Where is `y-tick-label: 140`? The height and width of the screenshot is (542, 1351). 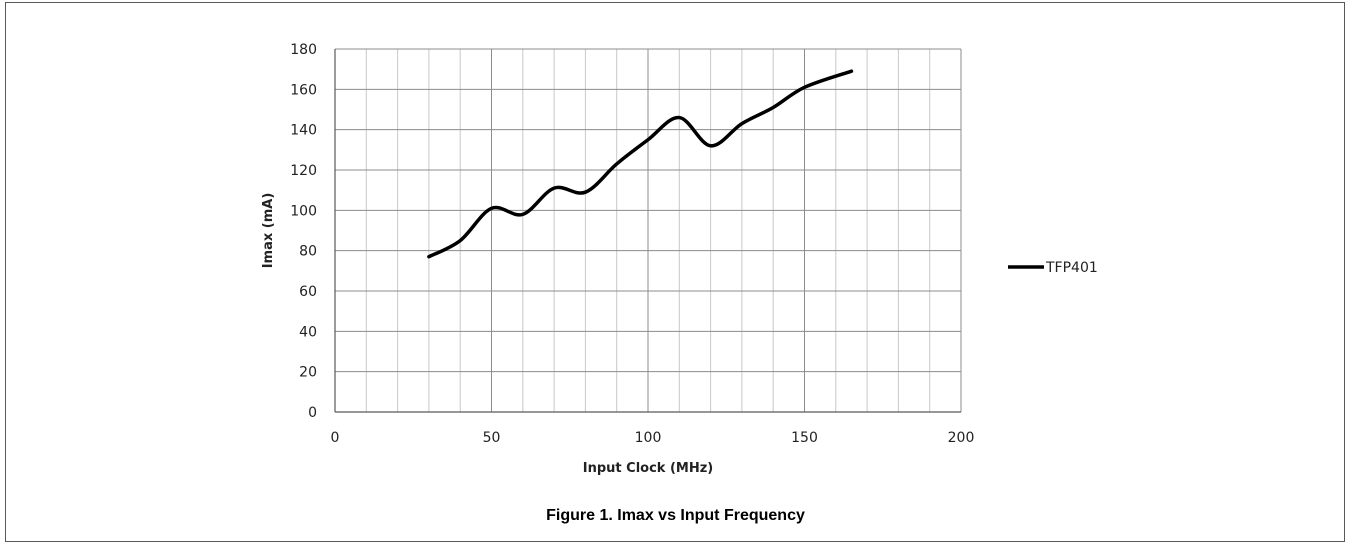
y-tick-label: 140 is located at coordinates (303, 131).